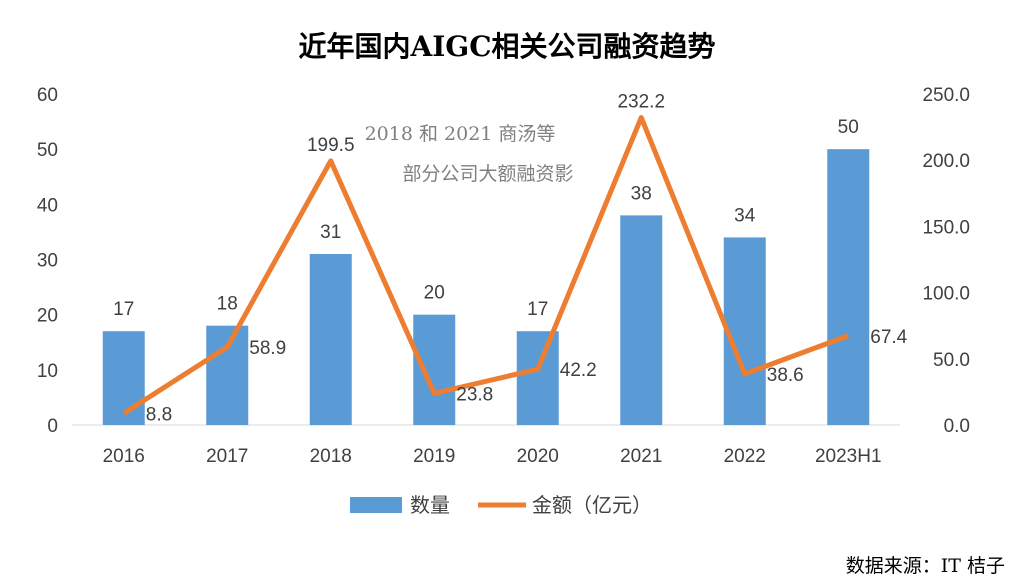 The height and width of the screenshot is (587, 1015). Describe the element at coordinates (330, 232) in the screenshot. I see `bar-value-label: 31` at that location.